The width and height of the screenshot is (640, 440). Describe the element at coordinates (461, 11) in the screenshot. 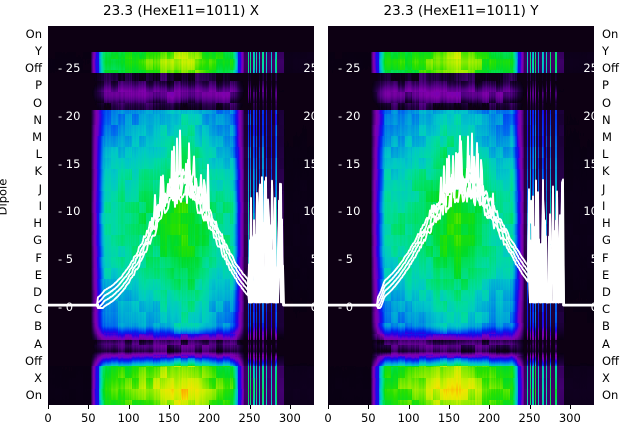

I see `panel-title-right: 23.3 (HexE11=1011) Y` at that location.